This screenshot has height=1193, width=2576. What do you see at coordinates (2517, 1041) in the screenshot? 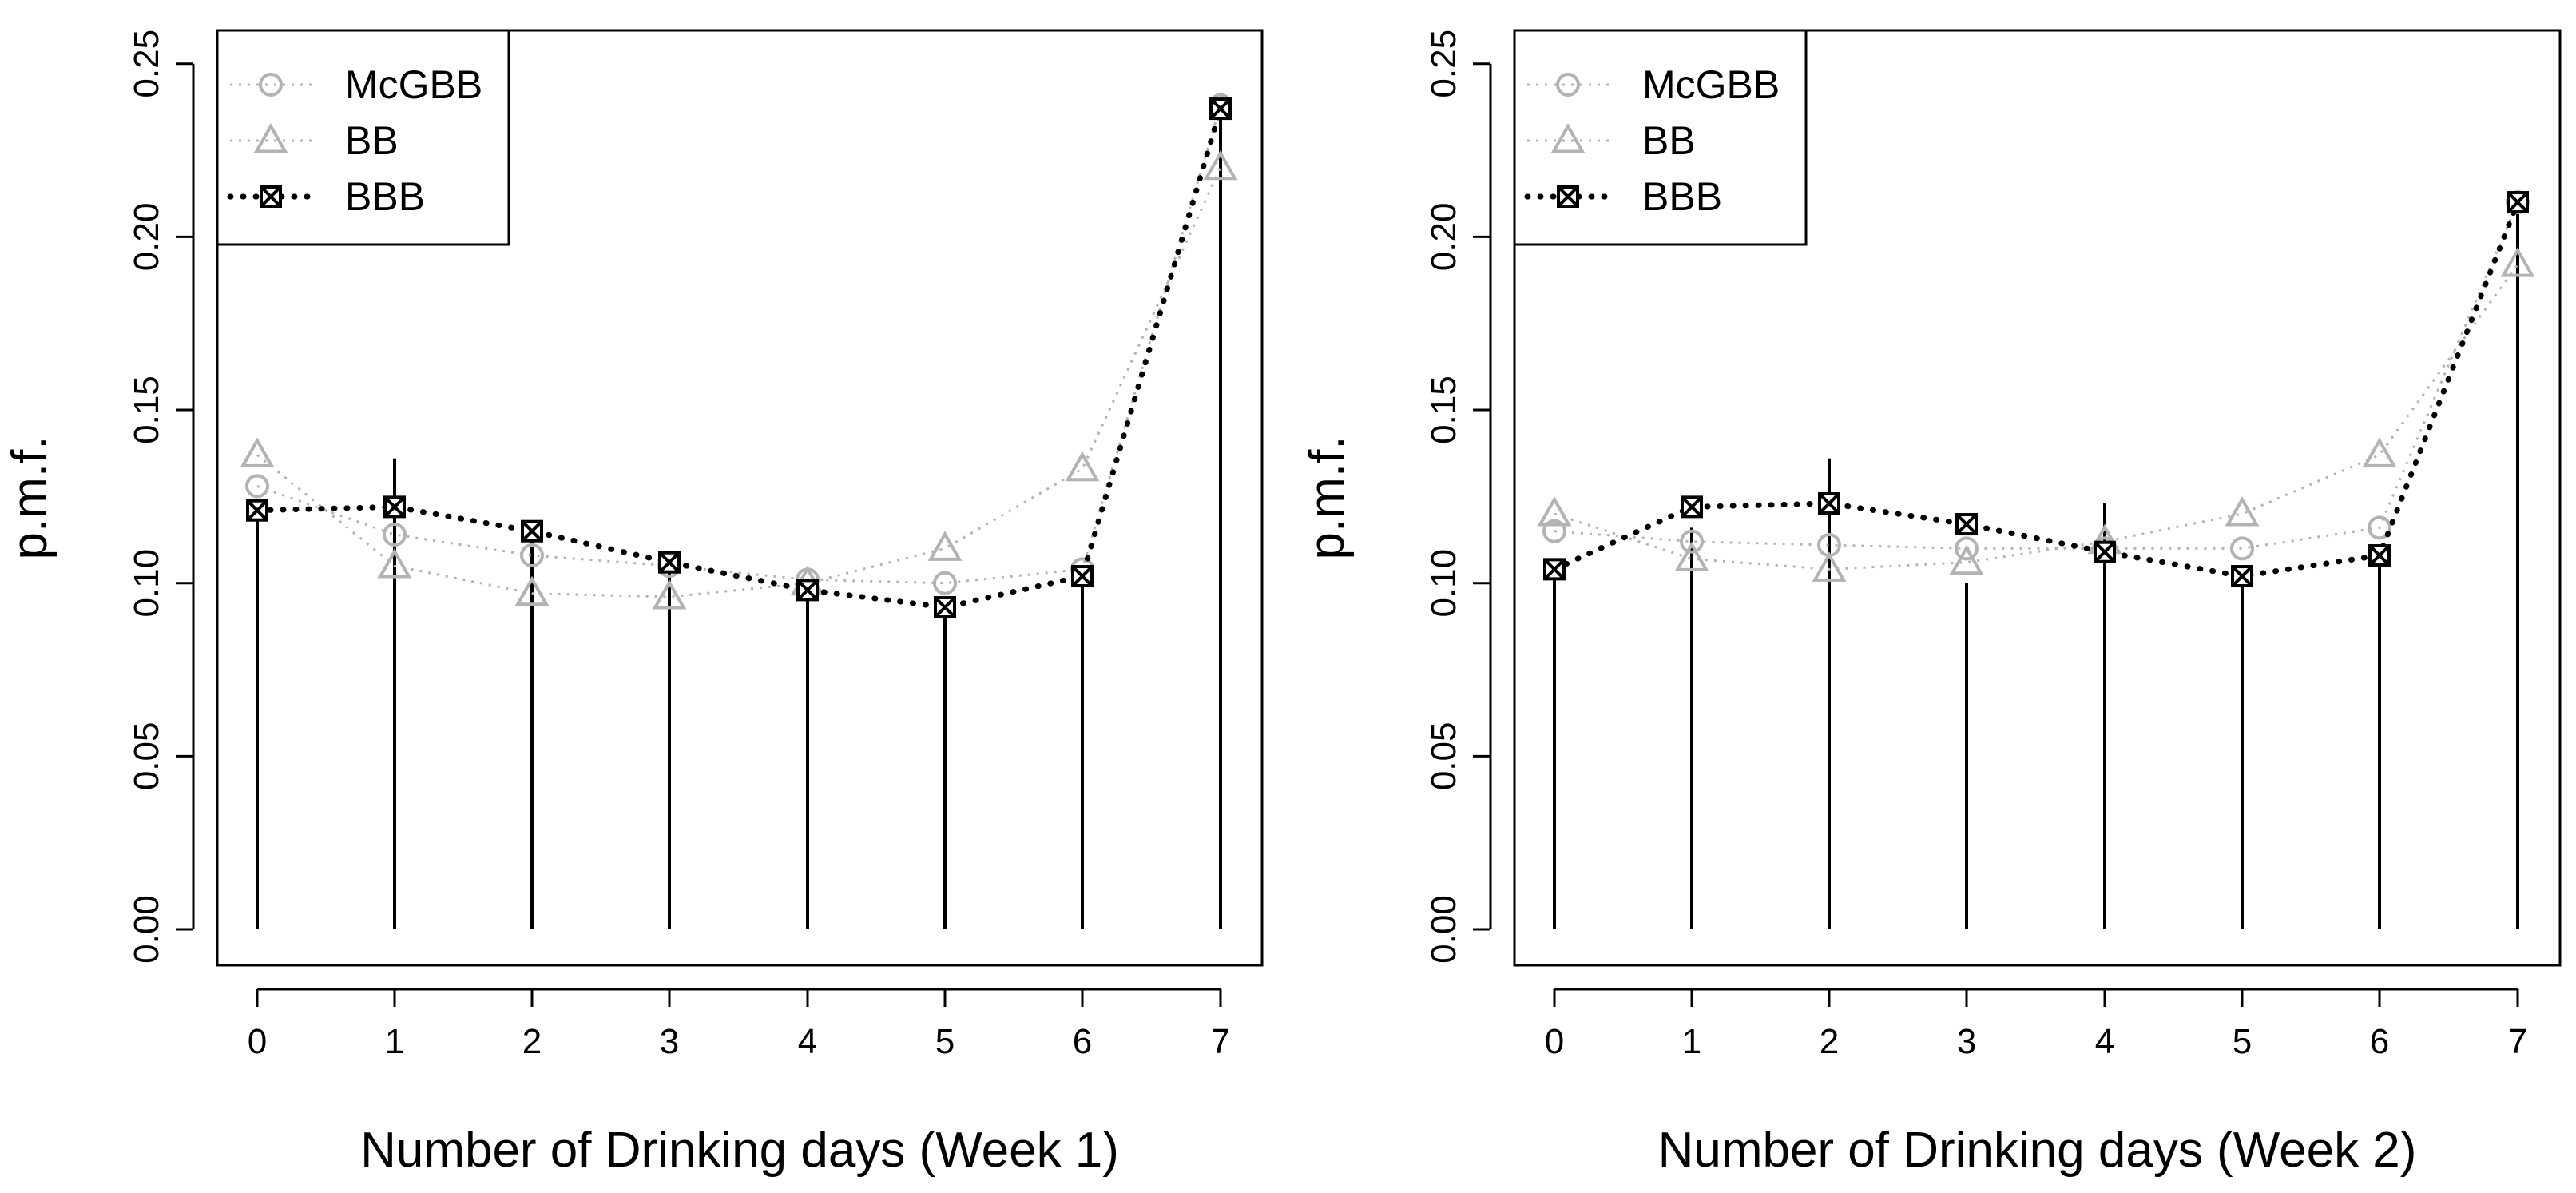
I see `x-tick-label: 7` at bounding box center [2517, 1041].